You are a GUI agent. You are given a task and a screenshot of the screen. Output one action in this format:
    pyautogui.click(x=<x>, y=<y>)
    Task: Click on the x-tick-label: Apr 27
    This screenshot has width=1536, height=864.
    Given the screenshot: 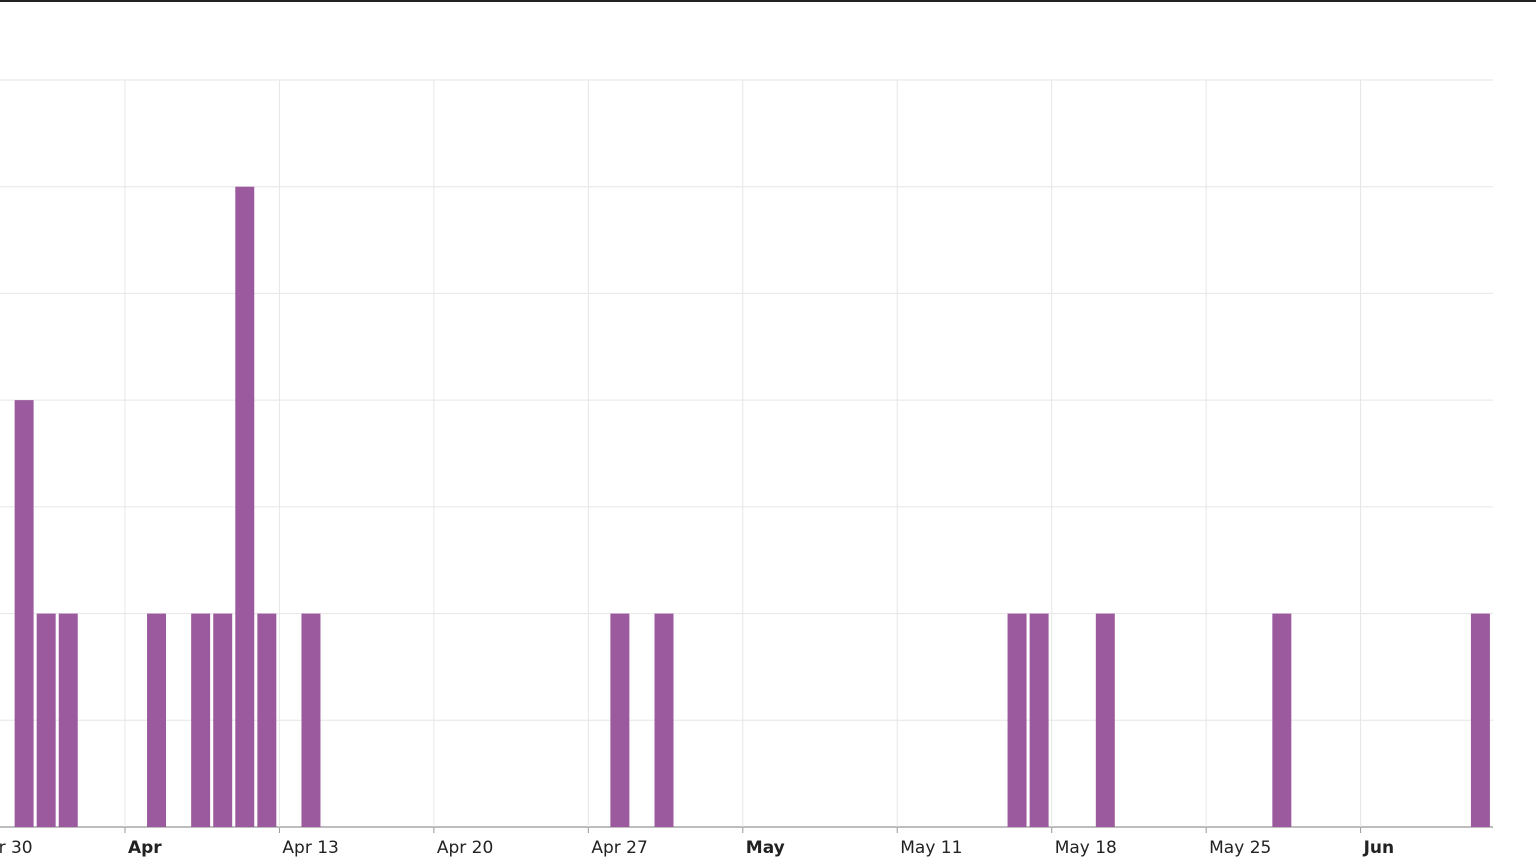 What is the action you would take?
    pyautogui.click(x=619, y=848)
    